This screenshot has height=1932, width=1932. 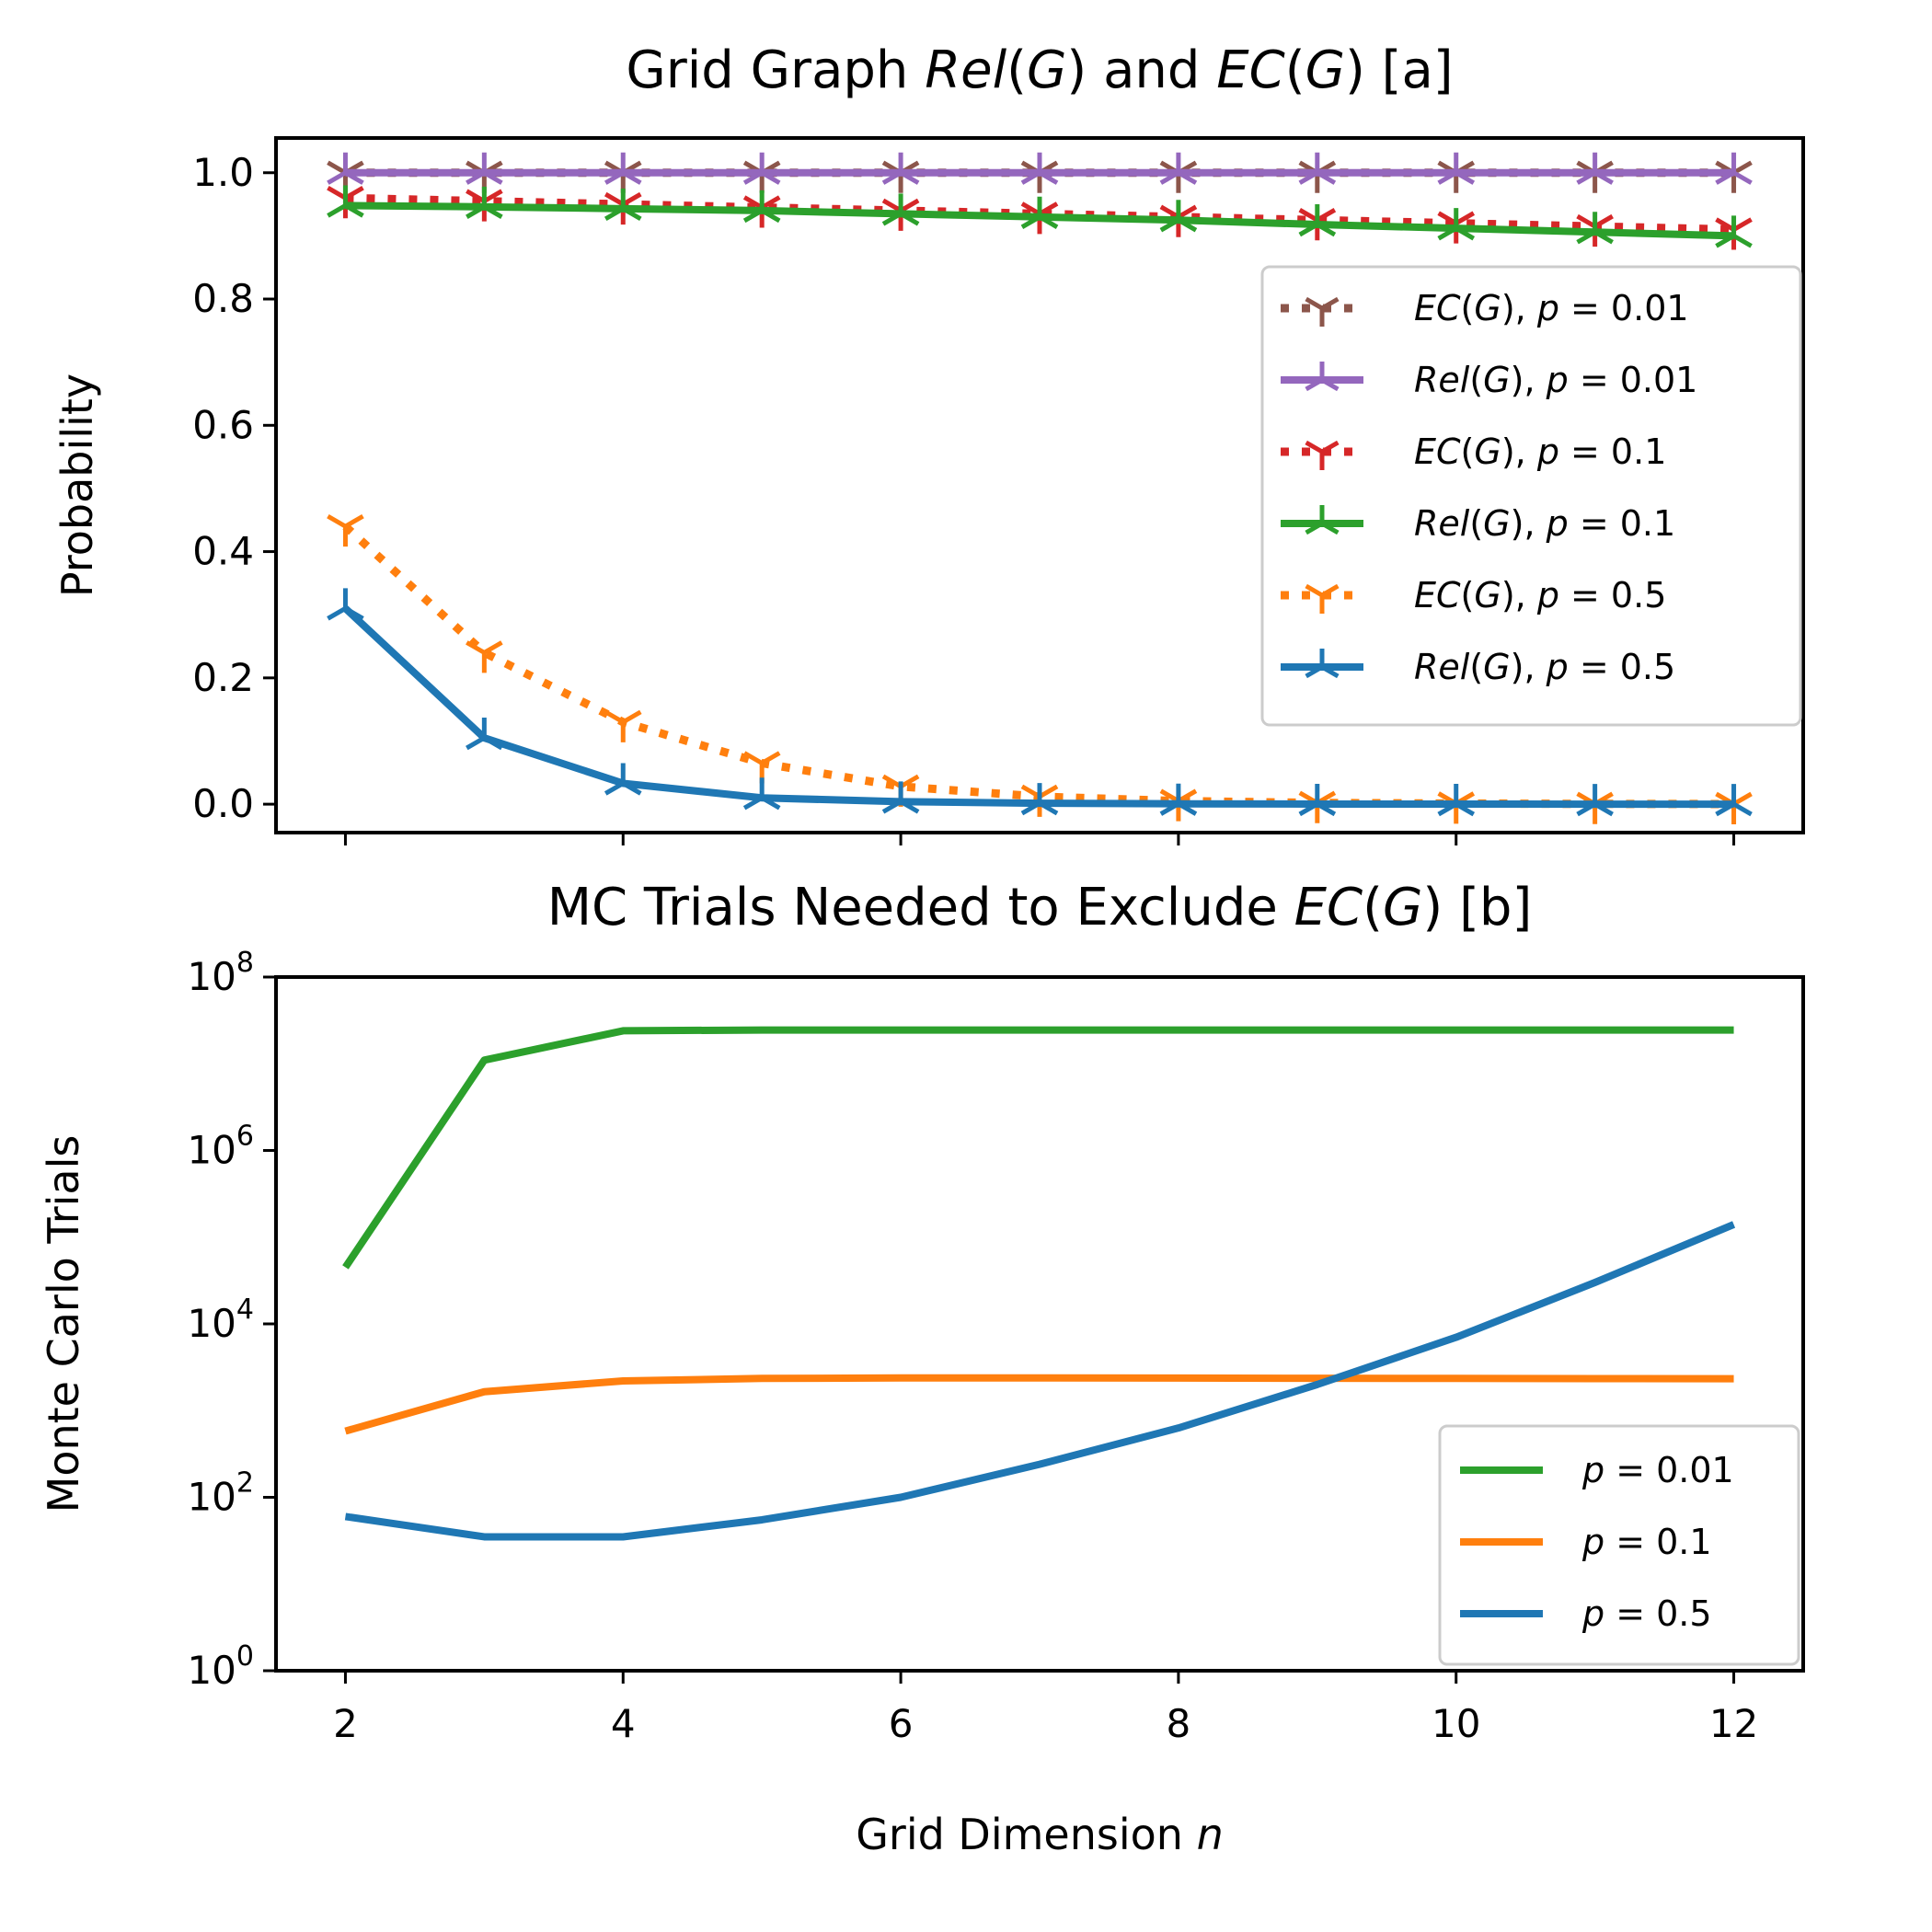 I want to click on chart-a-y-tick-label: 0.6, so click(x=223, y=424).